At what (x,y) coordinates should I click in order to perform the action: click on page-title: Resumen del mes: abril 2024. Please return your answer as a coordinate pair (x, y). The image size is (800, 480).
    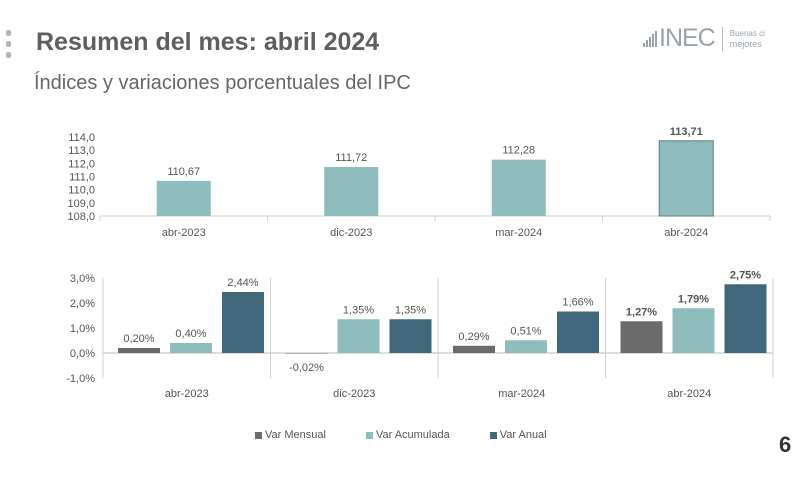
    Looking at the image, I should click on (208, 42).